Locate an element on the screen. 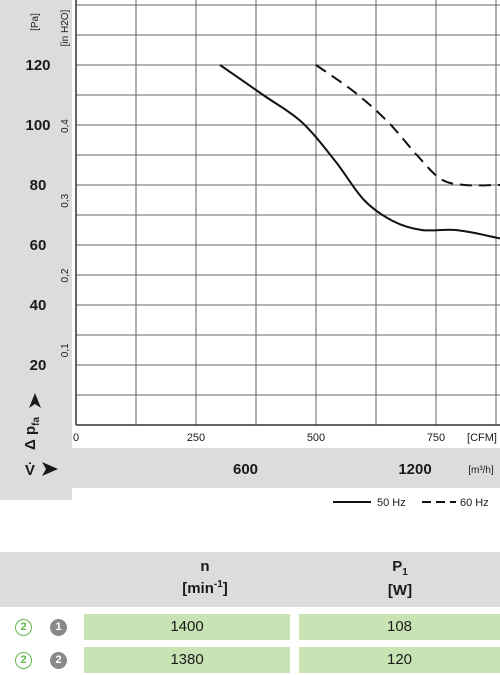 Image resolution: width=500 pixels, height=675 pixels. x2-tick-label: 600 is located at coordinates (245, 469).